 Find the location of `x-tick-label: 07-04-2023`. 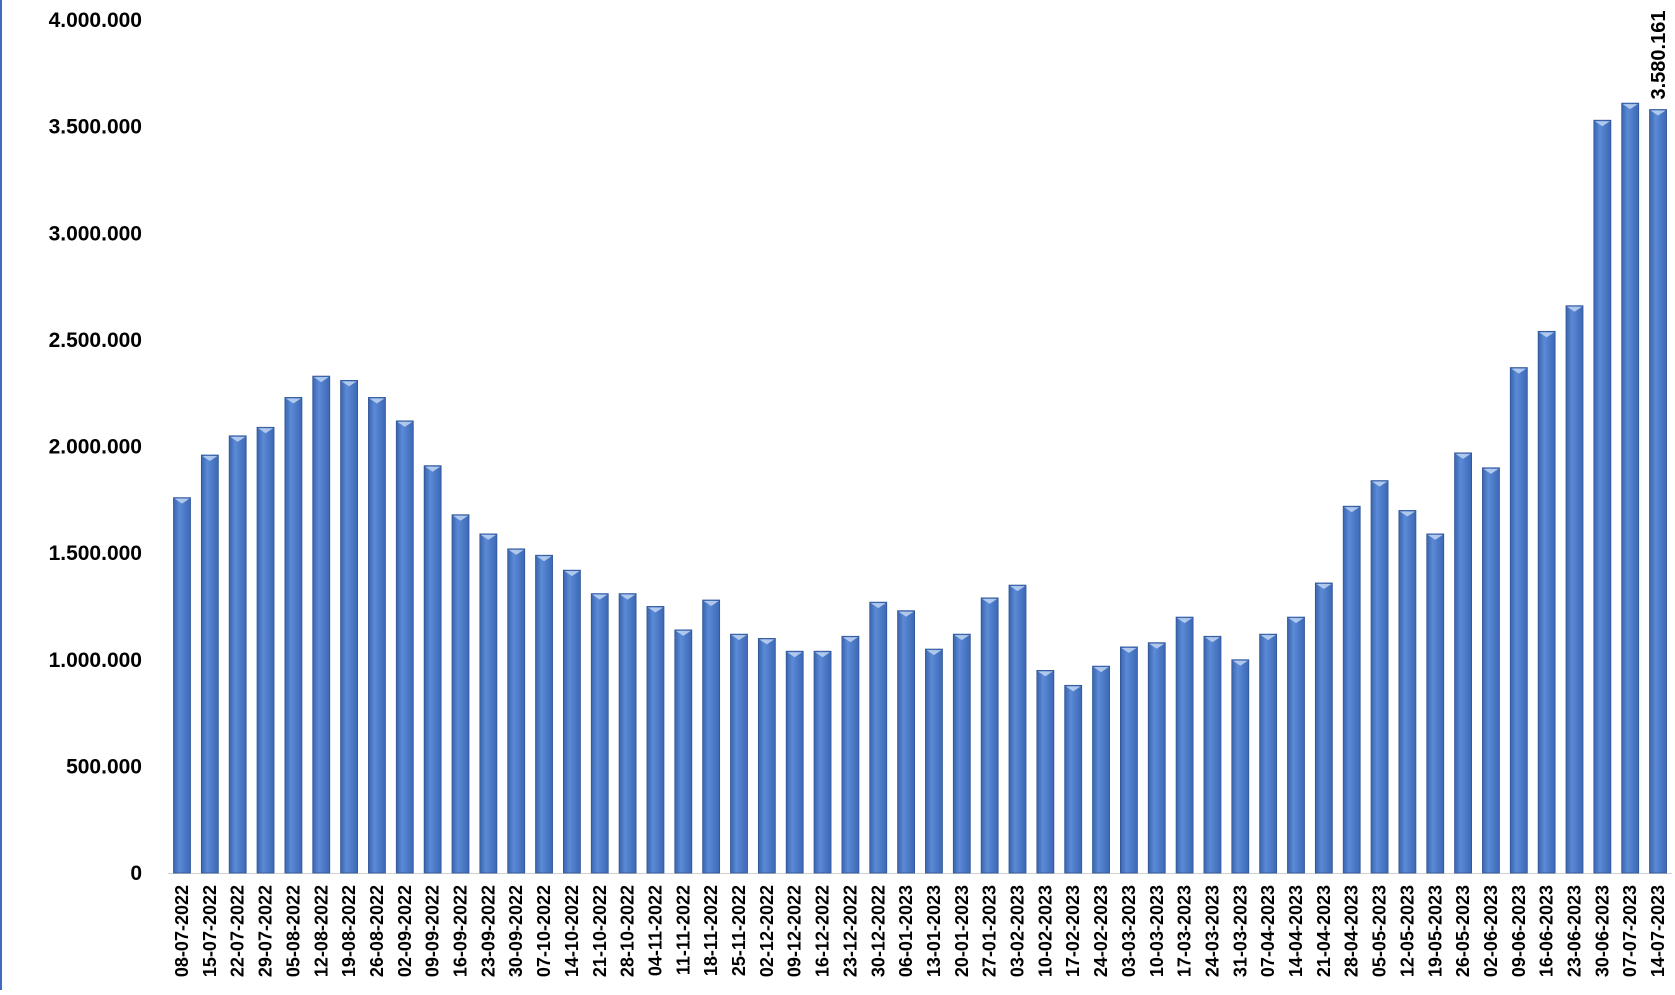

x-tick-label: 07-04-2023 is located at coordinates (1268, 931).